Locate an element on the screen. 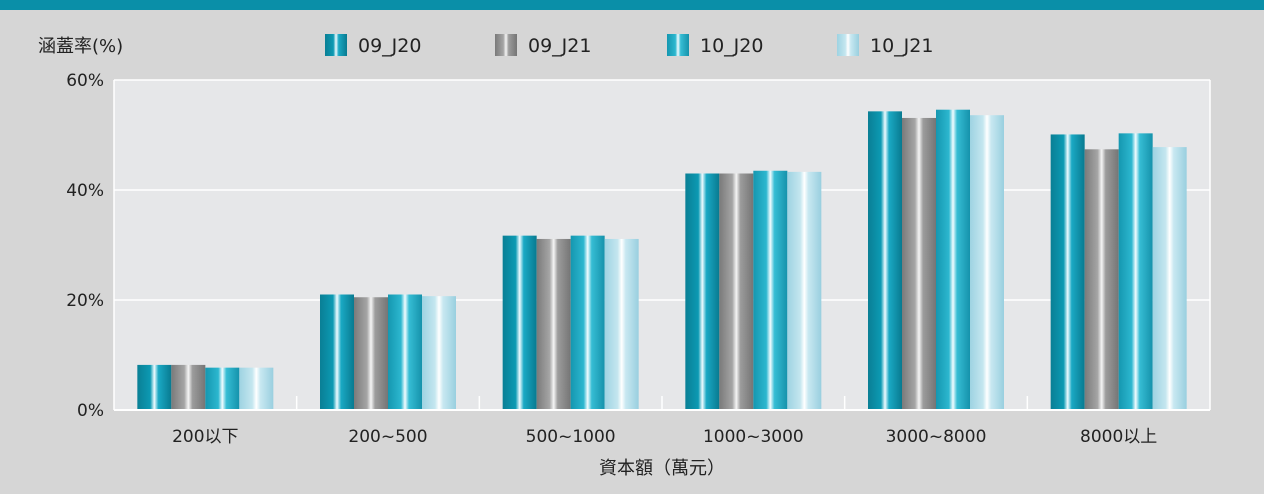 The image size is (1264, 494). y-tick-label: 40% is located at coordinates (85, 191).